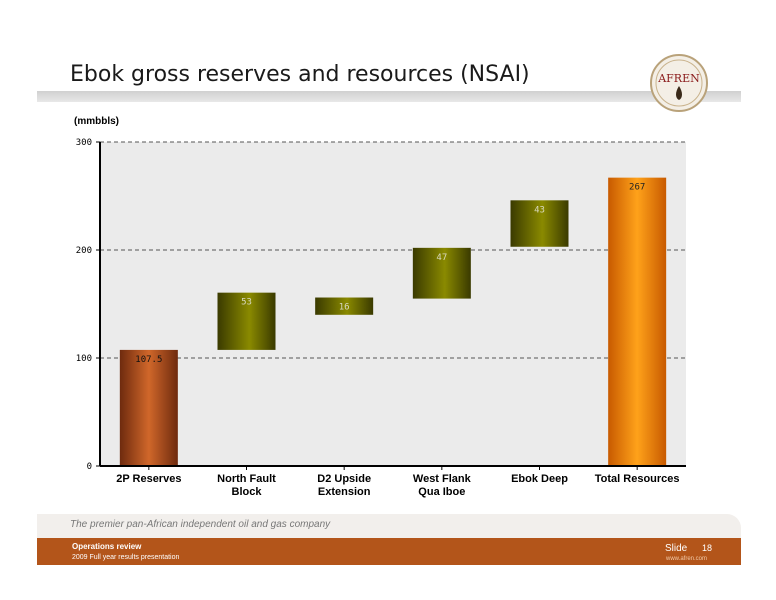 Image resolution: width=776 pixels, height=600 pixels. Describe the element at coordinates (84, 143) in the screenshot. I see `y-tick-label: 300` at that location.